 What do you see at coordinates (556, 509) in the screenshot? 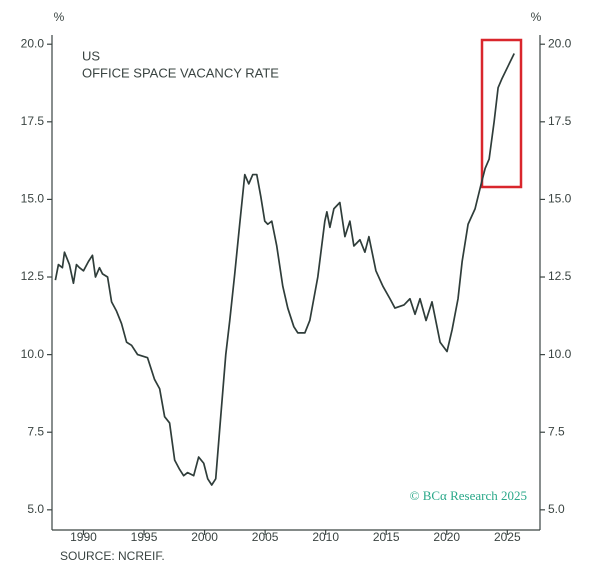
I see `y2-tick-label: 5.0` at bounding box center [556, 509].